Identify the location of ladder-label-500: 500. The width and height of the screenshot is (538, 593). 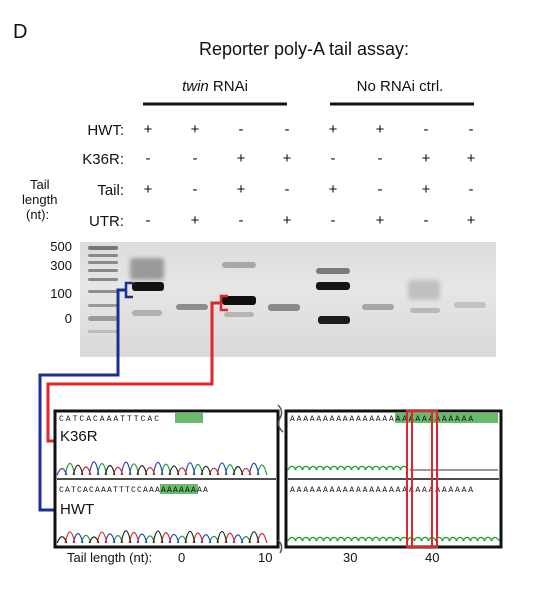
(61, 246).